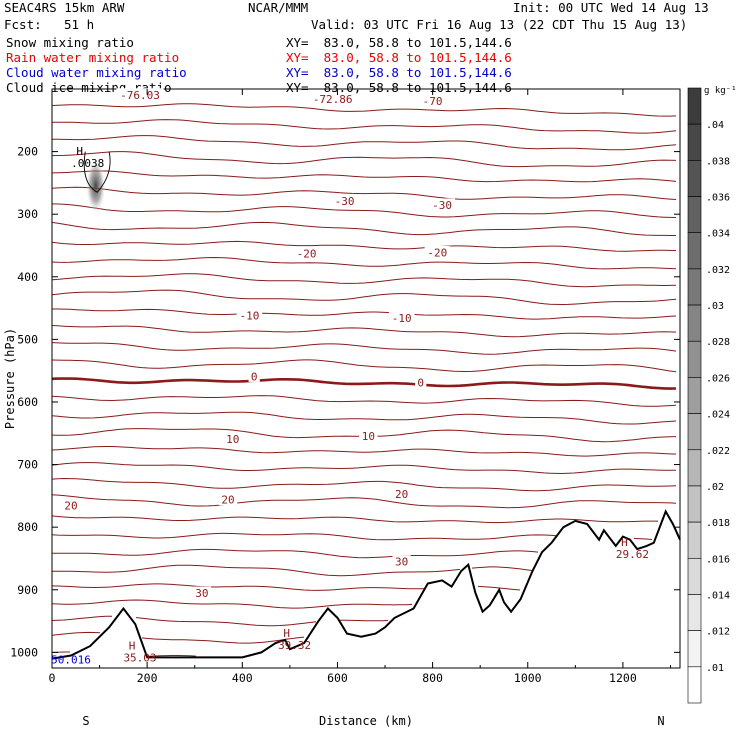 This screenshot has height=740, width=740. What do you see at coordinates (10, 378) in the screenshot?
I see `y-axis-label: Pressure (hPa)` at bounding box center [10, 378].